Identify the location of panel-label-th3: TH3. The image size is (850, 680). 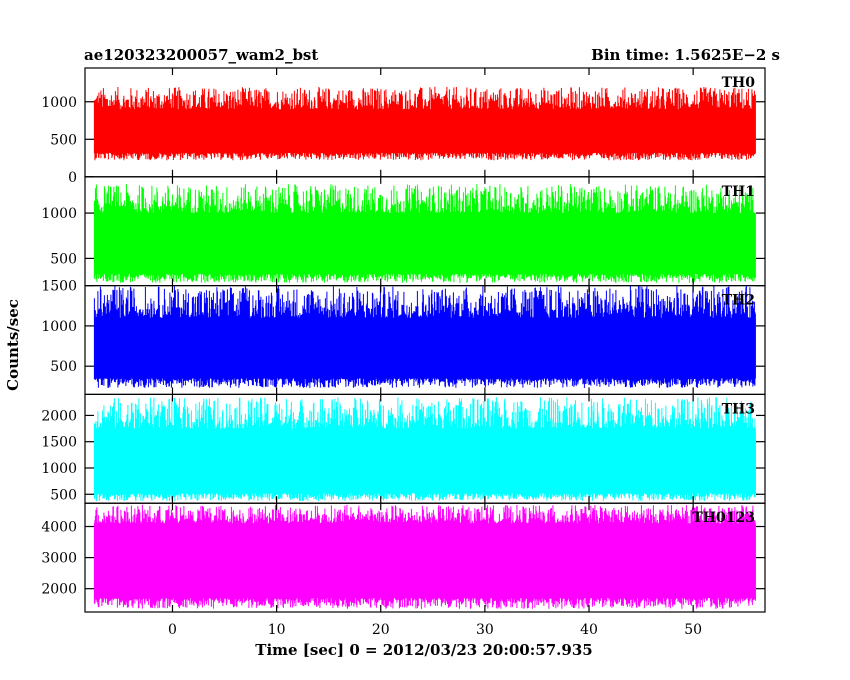
(738, 409).